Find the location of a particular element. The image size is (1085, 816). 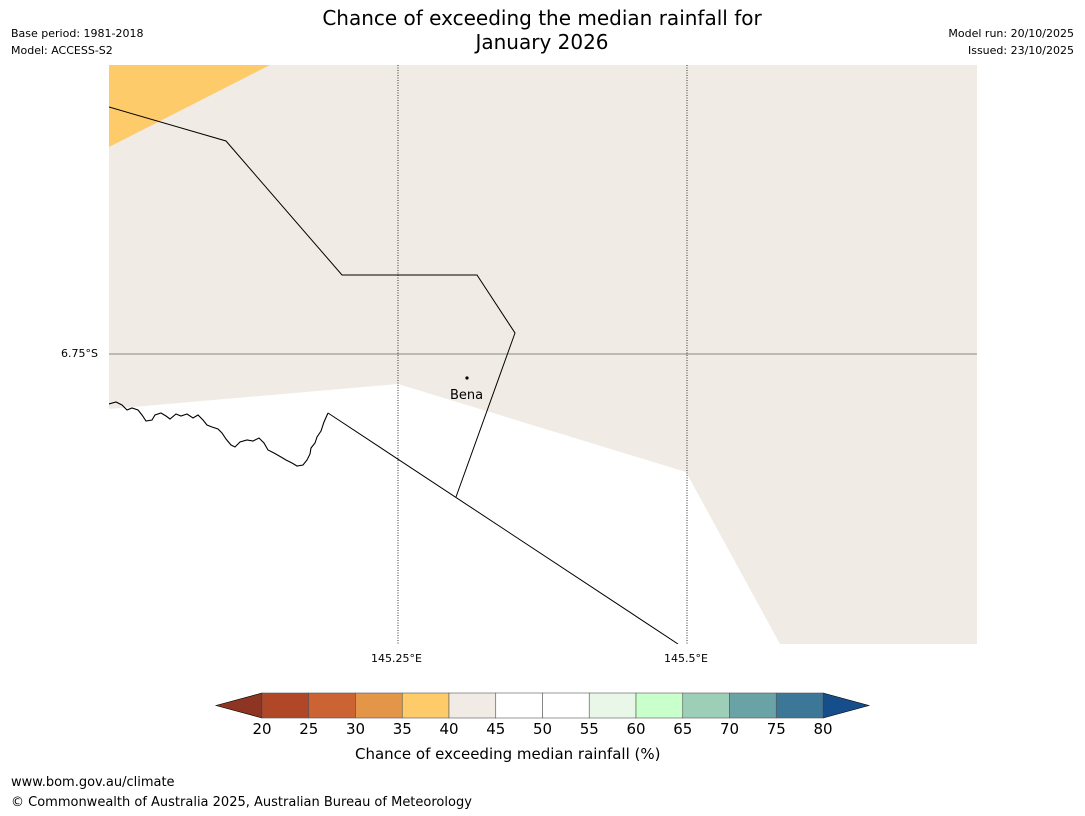

longitude-label-2: 145.5°E is located at coordinates (686, 658).